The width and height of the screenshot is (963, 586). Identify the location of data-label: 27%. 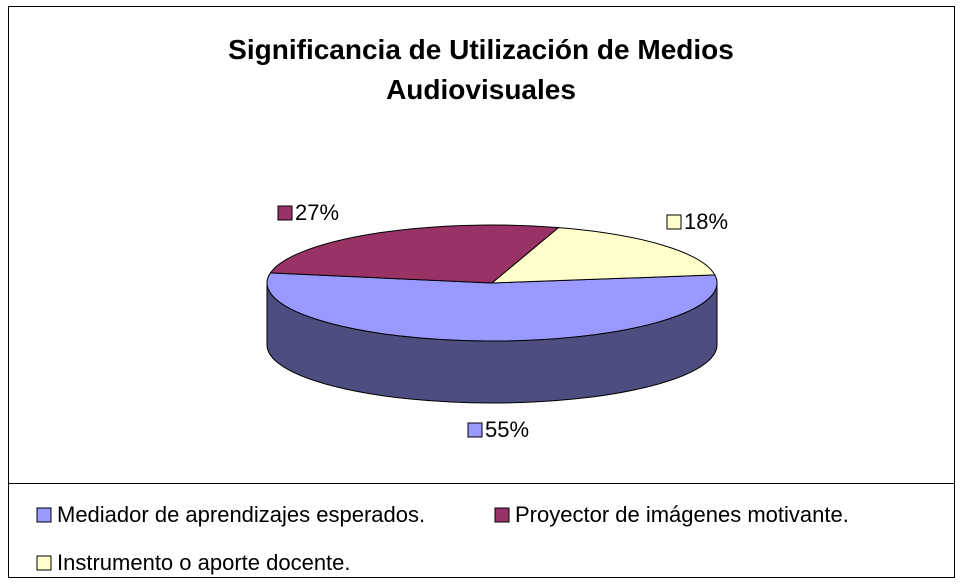
(317, 212).